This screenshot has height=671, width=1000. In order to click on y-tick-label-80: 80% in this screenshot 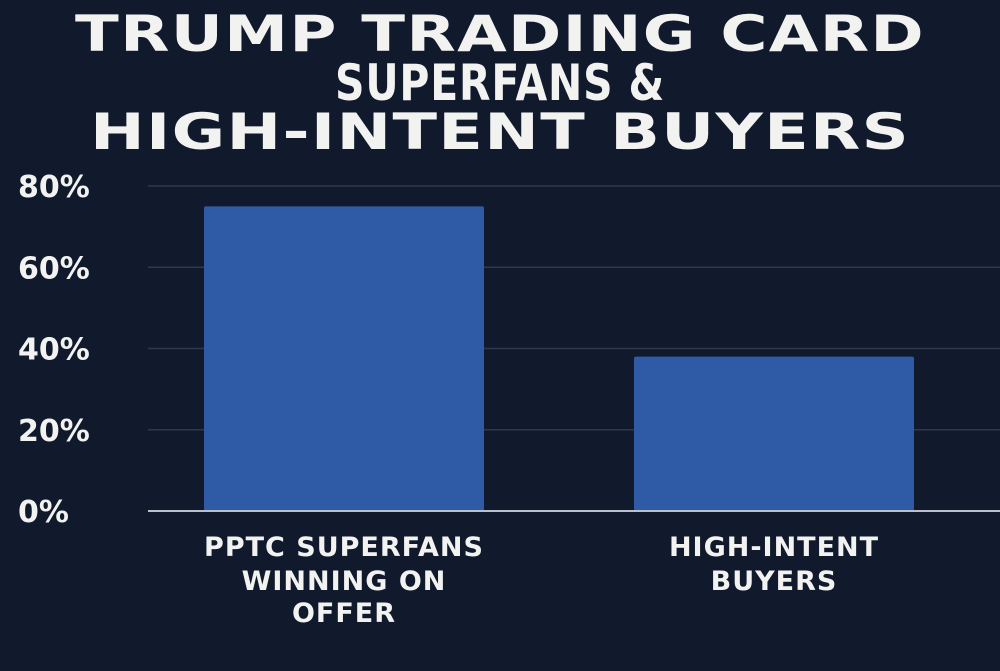, I will do `click(54, 187)`.